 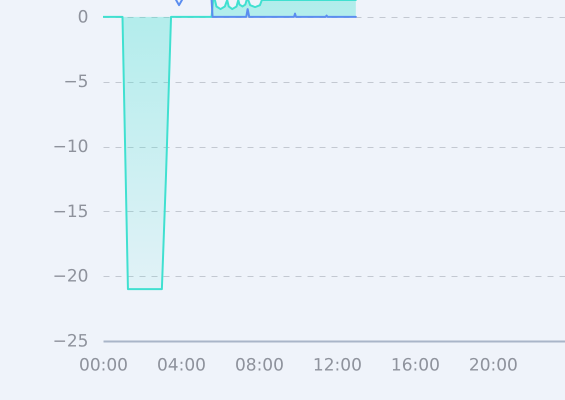 I want to click on y-tick-label: 0, so click(x=83, y=17).